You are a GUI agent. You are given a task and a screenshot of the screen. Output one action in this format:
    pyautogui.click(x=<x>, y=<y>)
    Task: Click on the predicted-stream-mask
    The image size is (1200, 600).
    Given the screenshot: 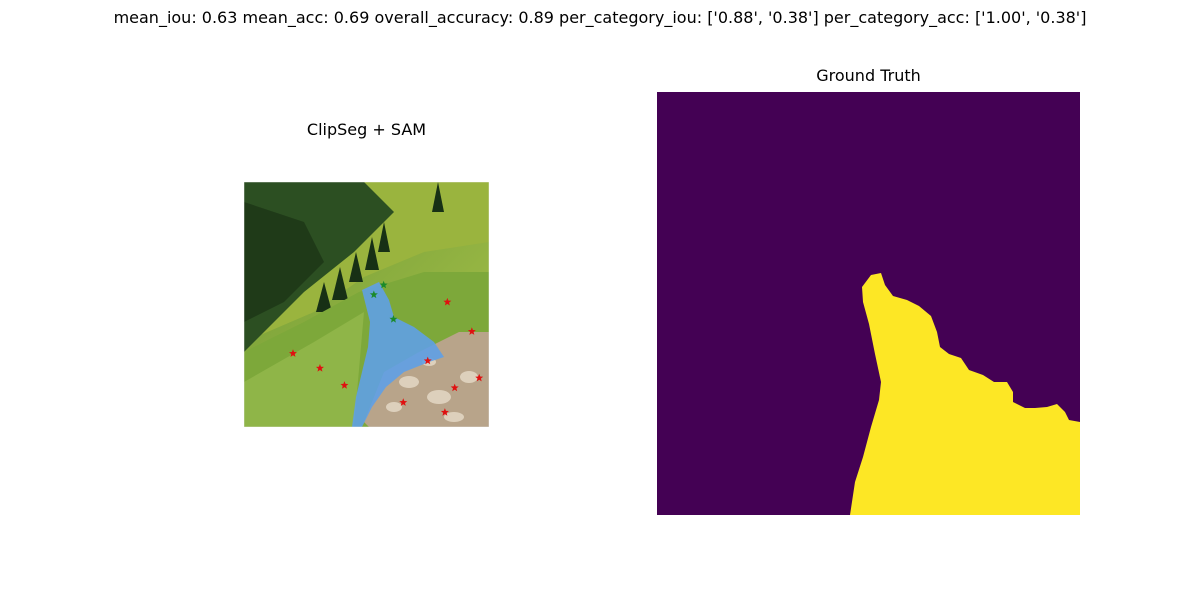 What is the action you would take?
    pyautogui.click(x=398, y=354)
    